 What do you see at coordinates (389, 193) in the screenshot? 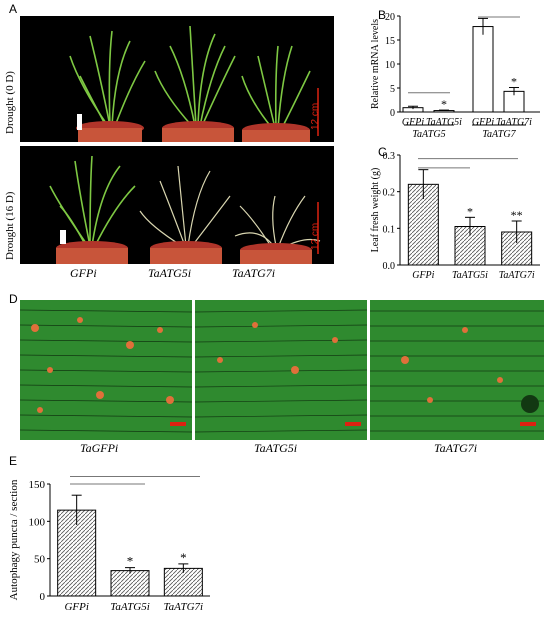
I see `y-tick-label: 0.2` at bounding box center [389, 193].